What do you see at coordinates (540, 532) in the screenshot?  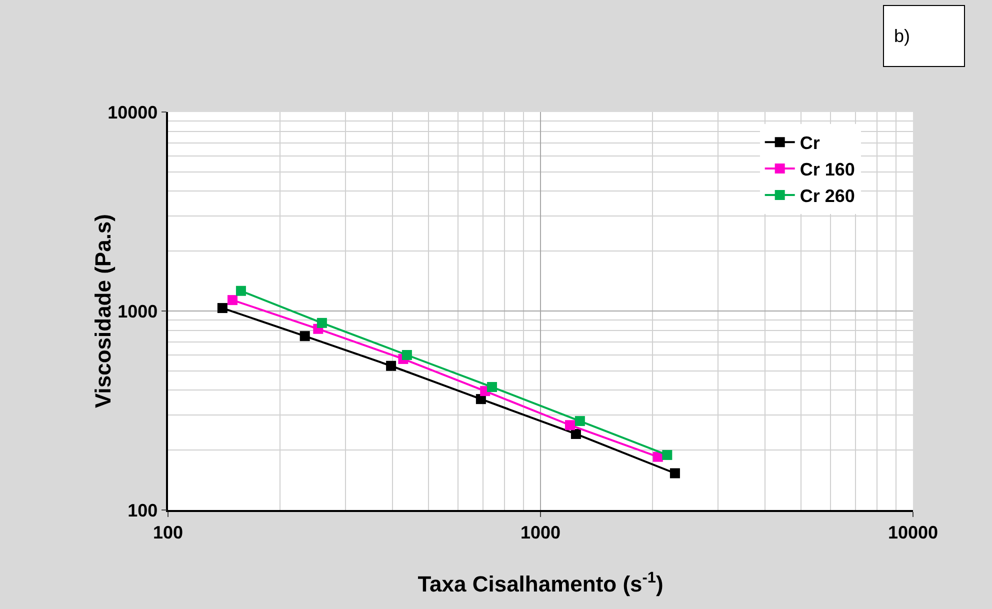 I see `x-tick-label: 1000` at bounding box center [540, 532].